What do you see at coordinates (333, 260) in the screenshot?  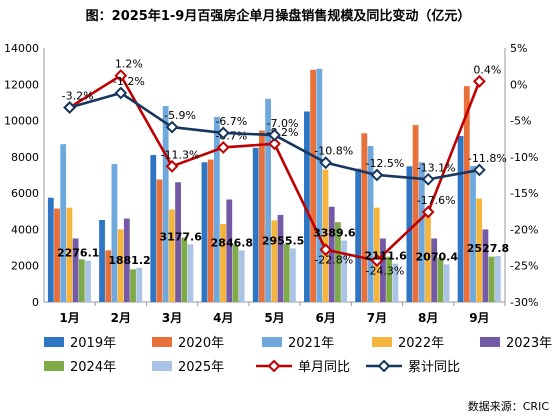 I see `line-label: -22.8%` at bounding box center [333, 260].